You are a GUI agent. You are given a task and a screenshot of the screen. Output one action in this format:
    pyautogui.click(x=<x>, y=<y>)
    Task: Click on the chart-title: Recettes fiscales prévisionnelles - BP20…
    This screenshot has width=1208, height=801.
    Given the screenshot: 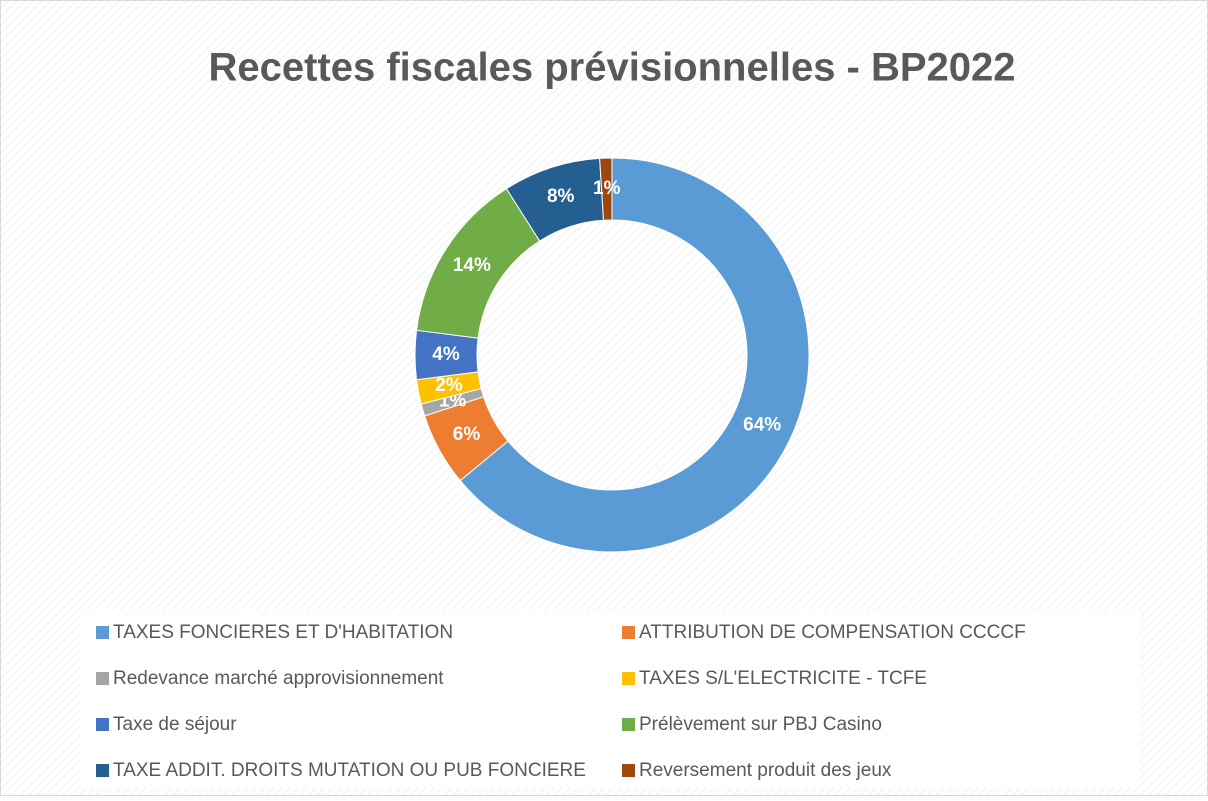 What is the action you would take?
    pyautogui.click(x=611, y=68)
    